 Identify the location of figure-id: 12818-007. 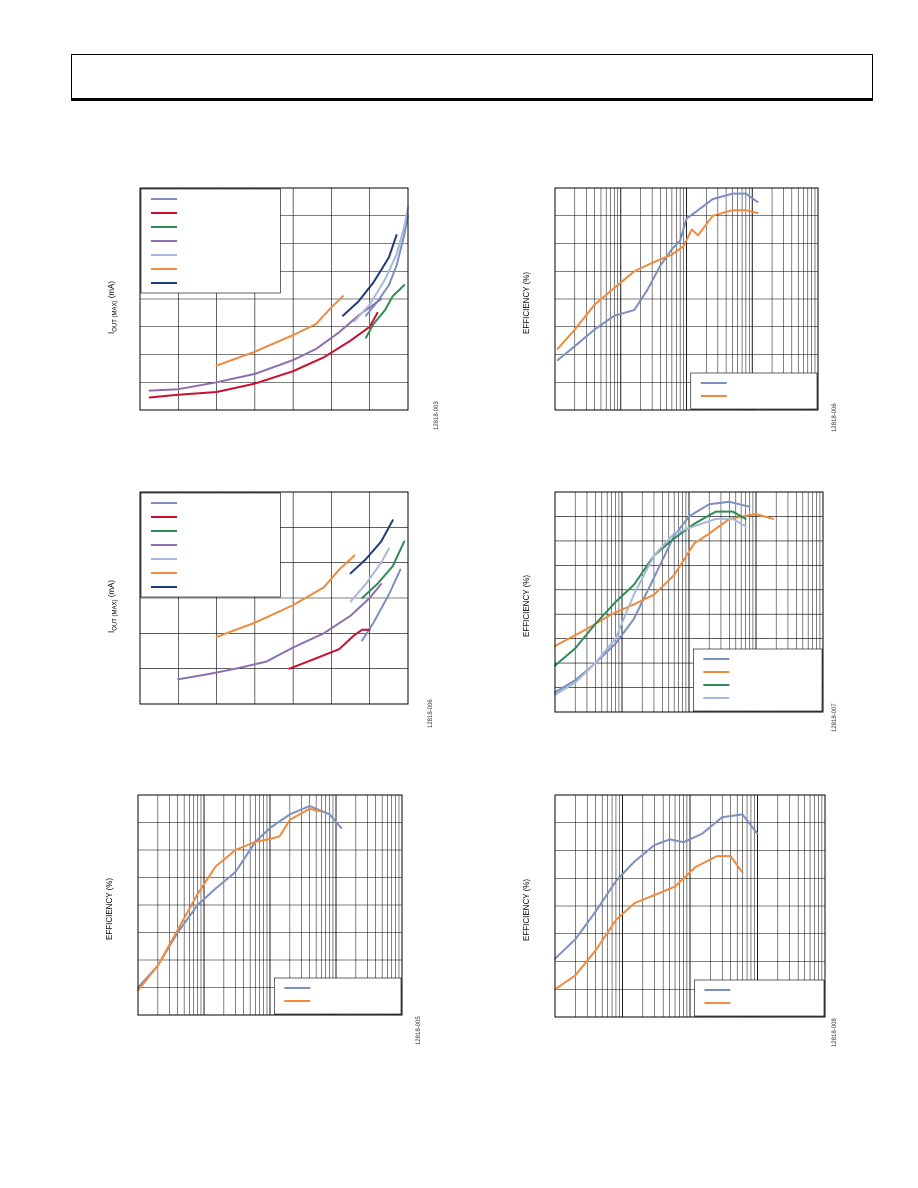
(835, 717).